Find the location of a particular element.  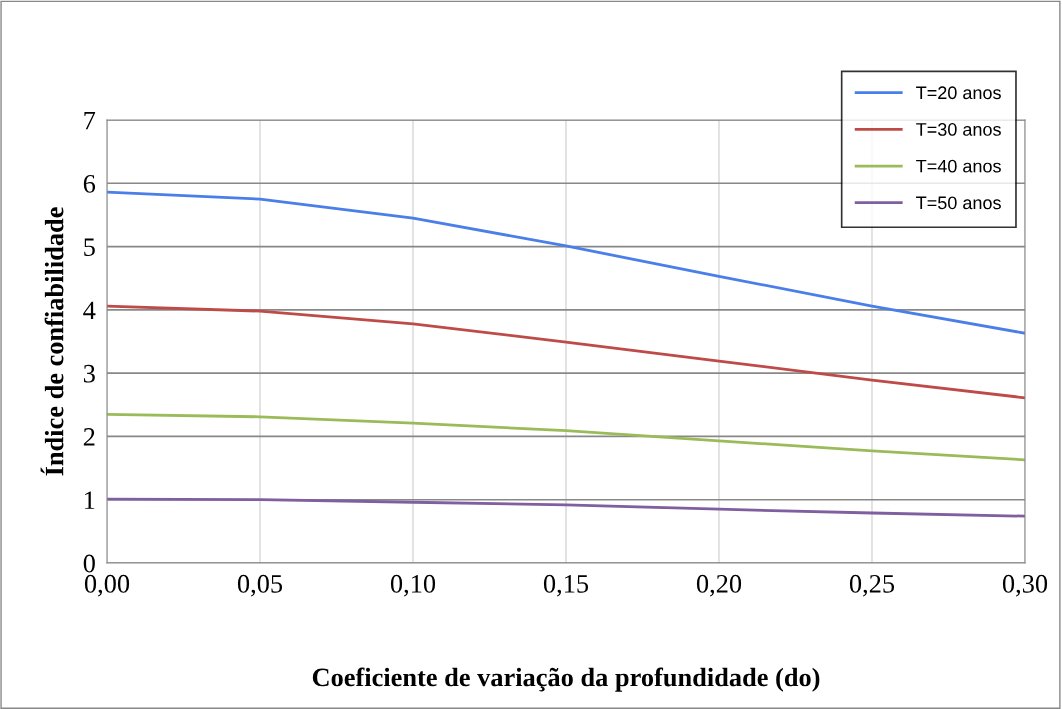

legend-label: T=30 anos is located at coordinates (958, 129).